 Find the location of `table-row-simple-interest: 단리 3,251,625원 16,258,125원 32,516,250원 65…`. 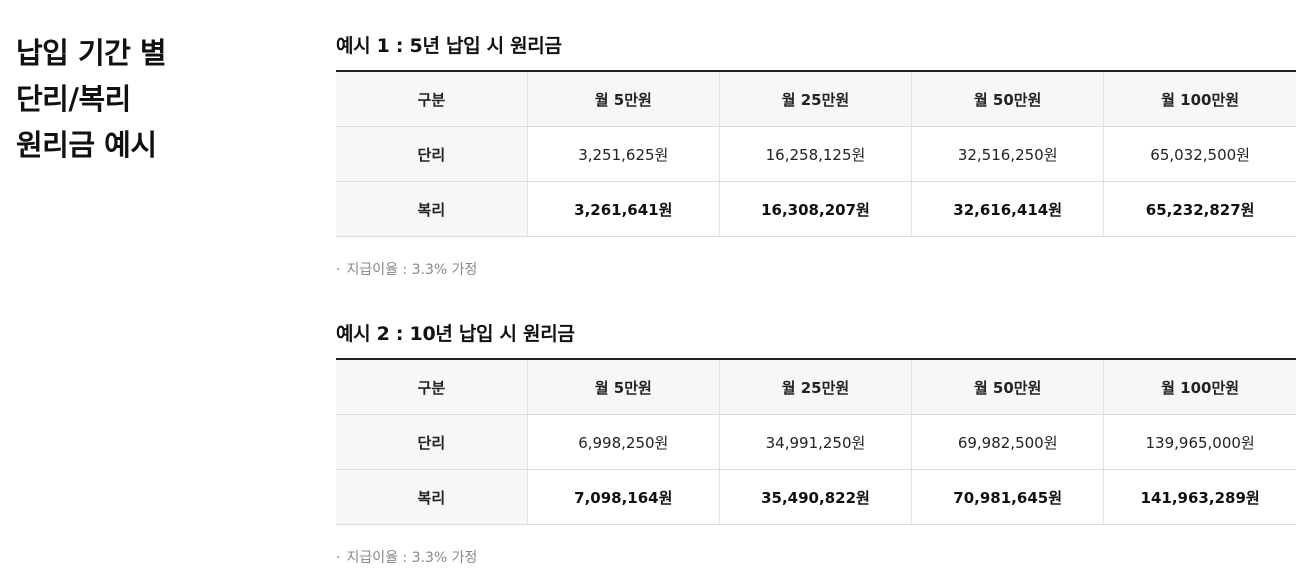

table-row-simple-interest: 단리 3,251,625원 16,258,125원 32,516,250원 65… is located at coordinates (816, 154).